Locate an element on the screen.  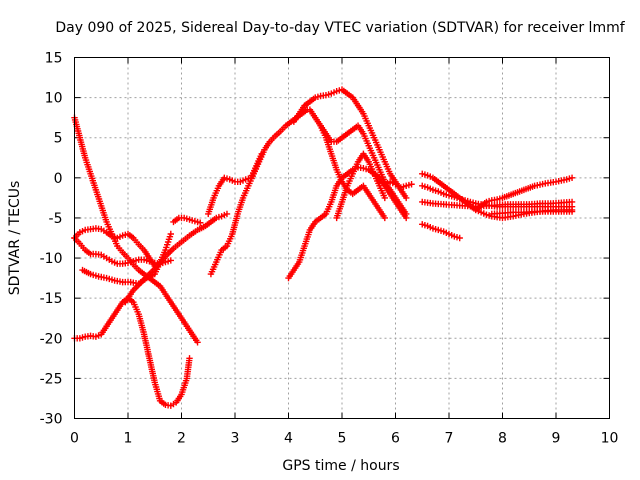
x-tick-label: 3 is located at coordinates (235, 439).